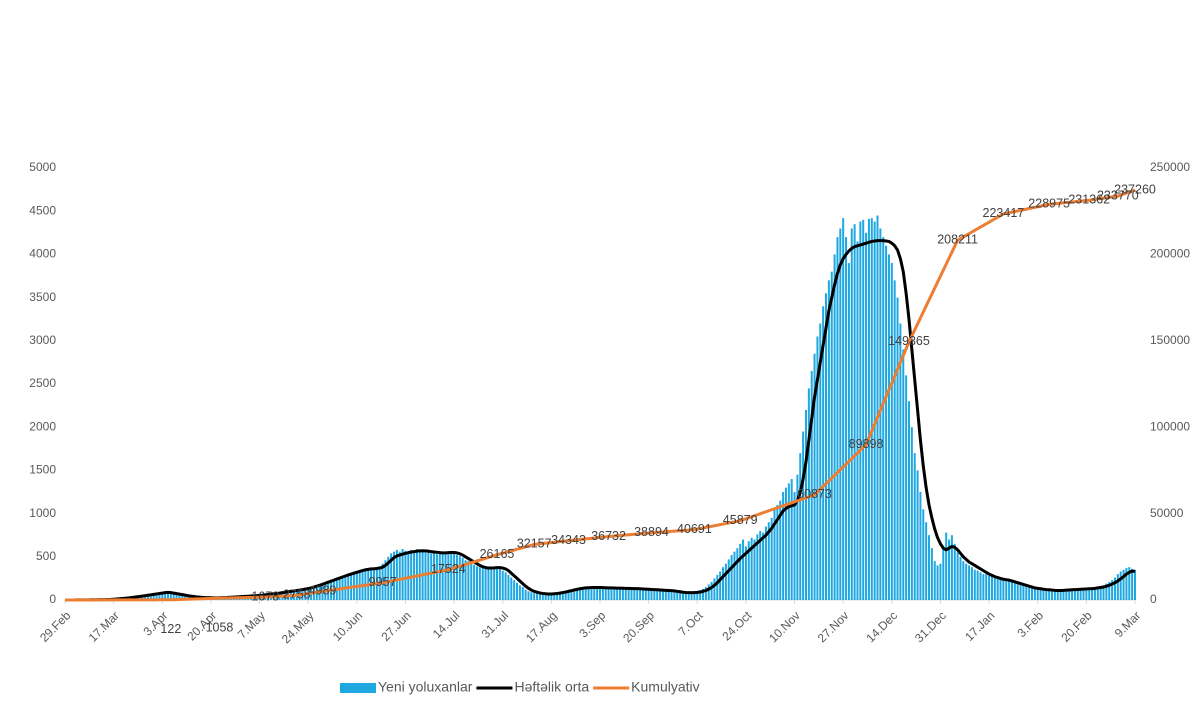 This screenshot has height=704, width=1203. I want to click on data-label: 32157, so click(534, 544).